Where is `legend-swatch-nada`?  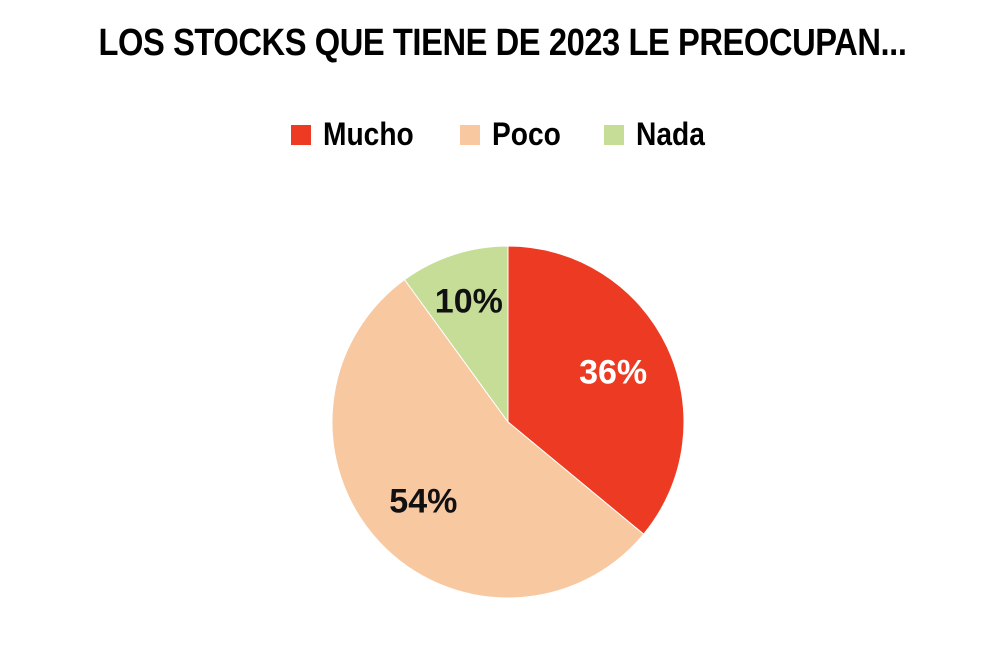
legend-swatch-nada is located at coordinates (614, 134).